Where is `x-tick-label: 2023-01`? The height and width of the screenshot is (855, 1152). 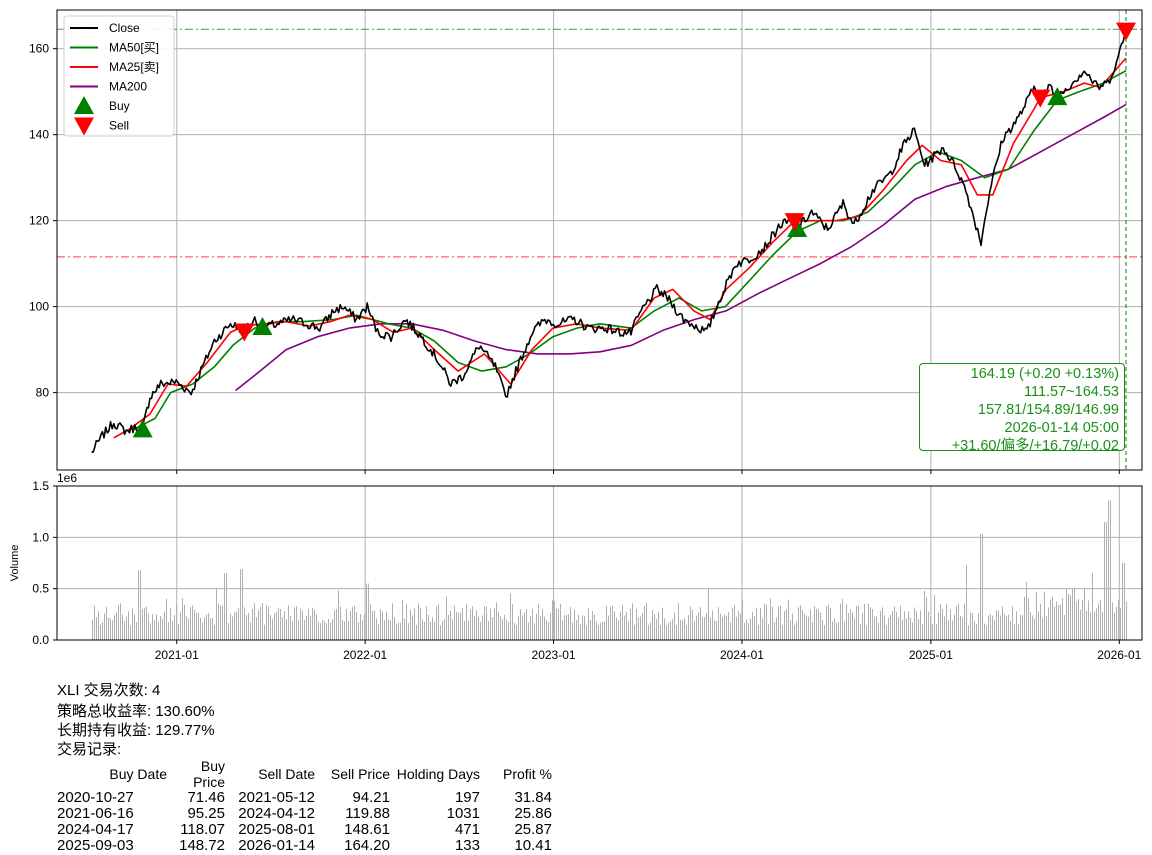 x-tick-label: 2023-01 is located at coordinates (554, 655).